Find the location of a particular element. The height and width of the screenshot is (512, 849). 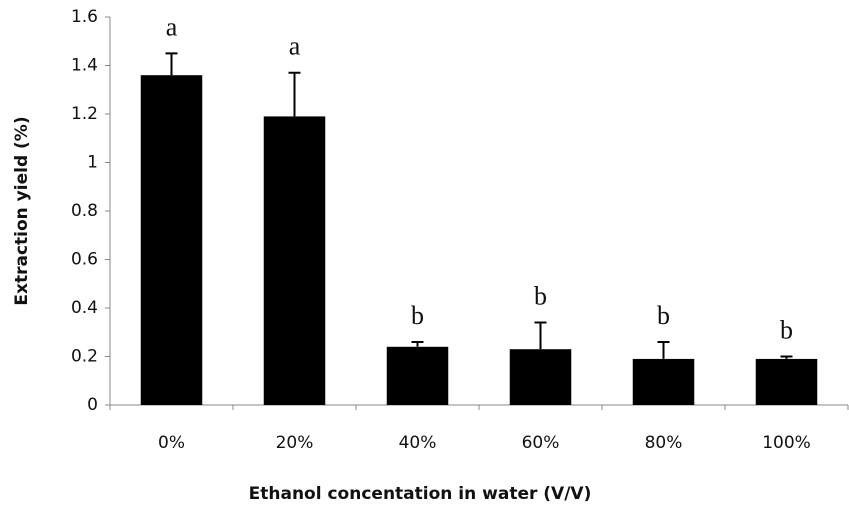

y-tick-label: 1 is located at coordinates (92, 163).